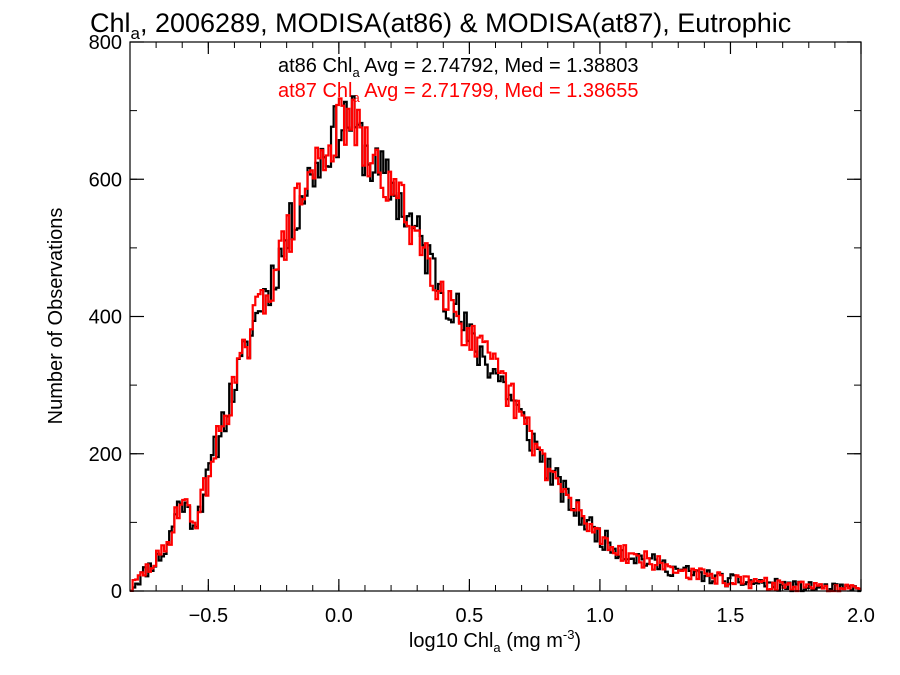 This screenshot has height=675, width=900. Describe the element at coordinates (495, 641) in the screenshot. I see `x-axis-label: log10 Chla (mg m-3)` at that location.